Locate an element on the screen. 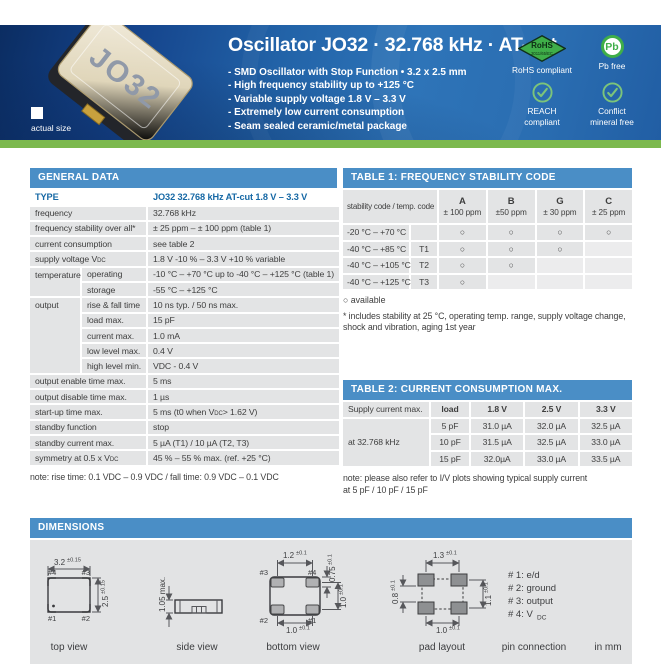 This screenshot has height=667, width=661. table-cell: 5 ms is located at coordinates (244, 381).